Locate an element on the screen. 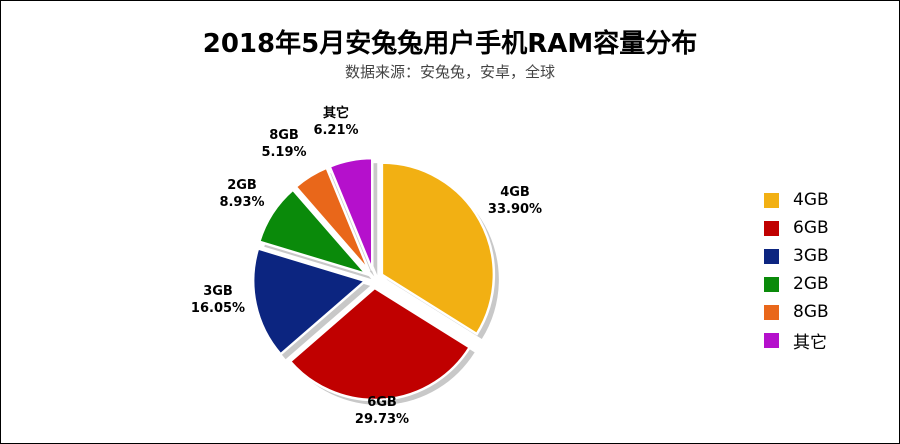 This screenshot has width=900, height=444. legend-item: 8GB is located at coordinates (796, 312).